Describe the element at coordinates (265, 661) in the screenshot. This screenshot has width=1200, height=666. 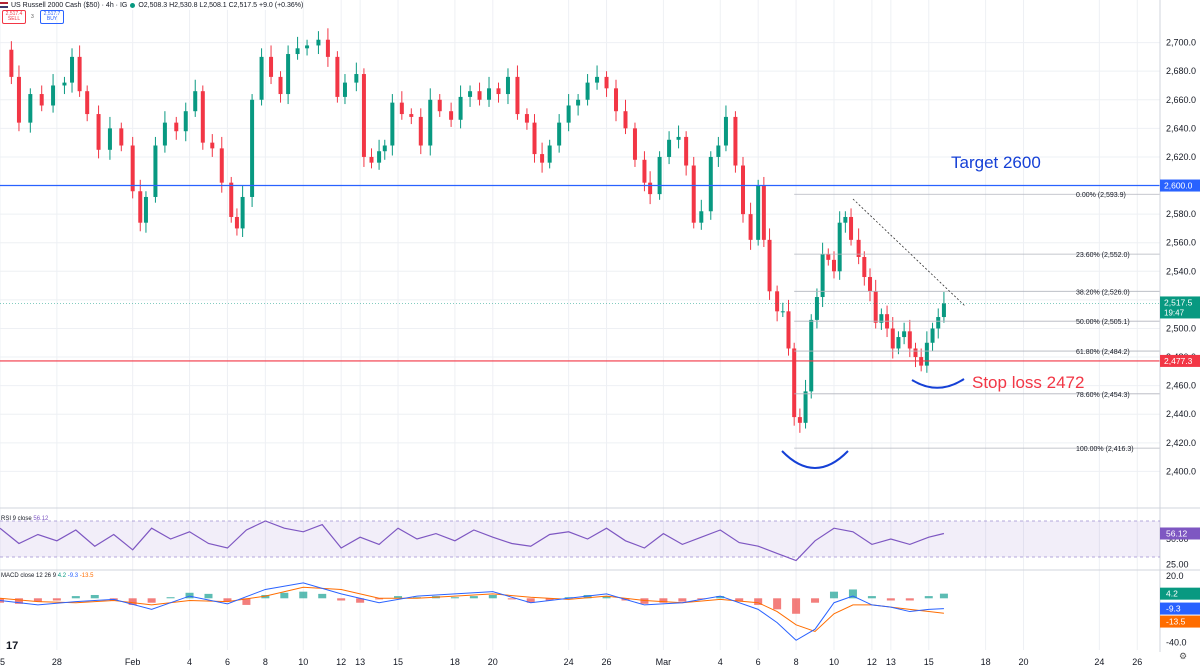
I see `time-tick-label: 8` at that location.